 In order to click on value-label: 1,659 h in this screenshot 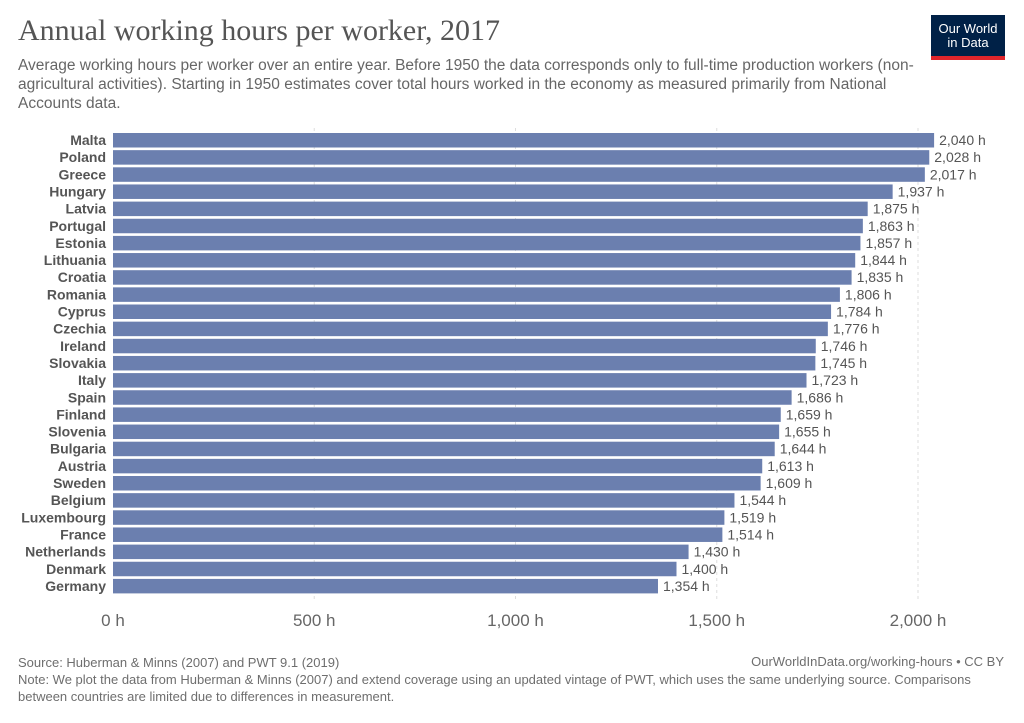, I will do `click(809, 414)`.